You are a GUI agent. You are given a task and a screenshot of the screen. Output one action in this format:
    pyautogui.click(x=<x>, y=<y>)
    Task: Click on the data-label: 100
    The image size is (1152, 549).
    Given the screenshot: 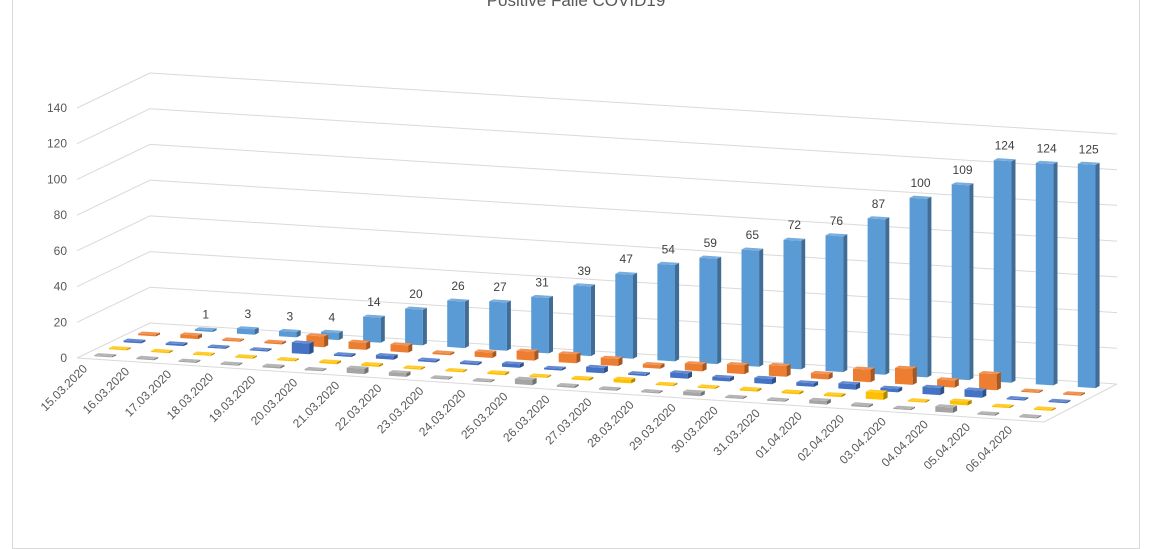 What is the action you would take?
    pyautogui.click(x=920, y=183)
    